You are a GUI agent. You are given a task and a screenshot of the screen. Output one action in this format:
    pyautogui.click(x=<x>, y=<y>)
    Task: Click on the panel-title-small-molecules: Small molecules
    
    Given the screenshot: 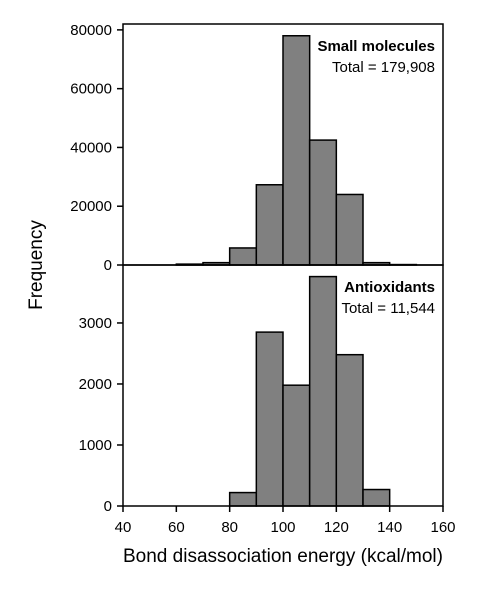 What is the action you would take?
    pyautogui.click(x=376, y=46)
    